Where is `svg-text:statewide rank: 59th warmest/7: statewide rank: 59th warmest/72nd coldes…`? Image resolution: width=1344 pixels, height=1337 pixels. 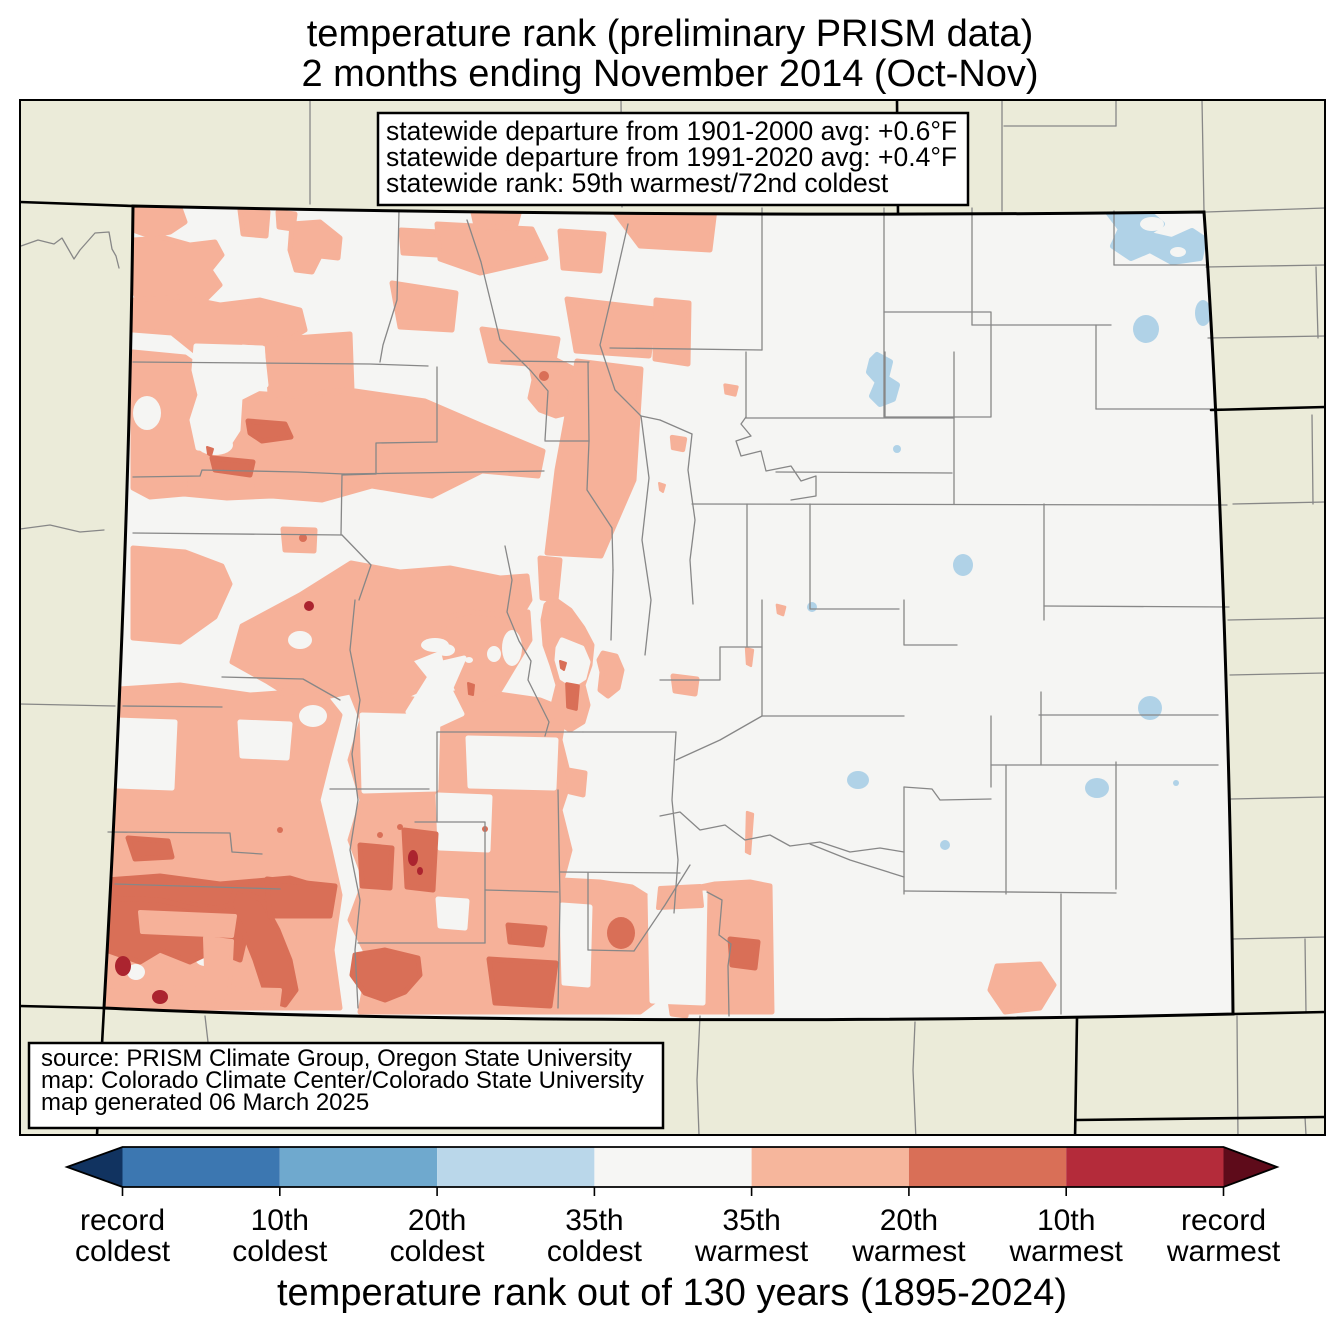
svg-text:statewide rank: 59th warmest/7: statewide rank: 59th warmest/72nd coldes… is located at coordinates (637, 183).